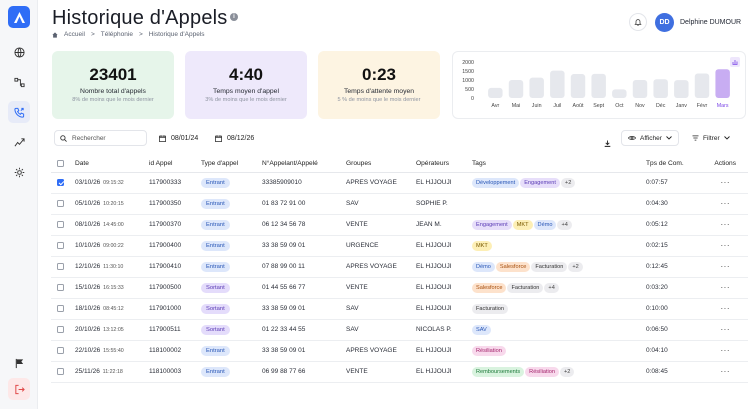 The image size is (750, 409). I want to click on flag-icon, so click(19, 363).